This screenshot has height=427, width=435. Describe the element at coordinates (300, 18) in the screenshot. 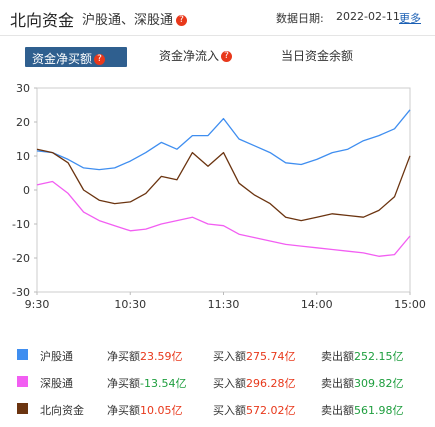

I see `date-label: 数据日期:` at that location.